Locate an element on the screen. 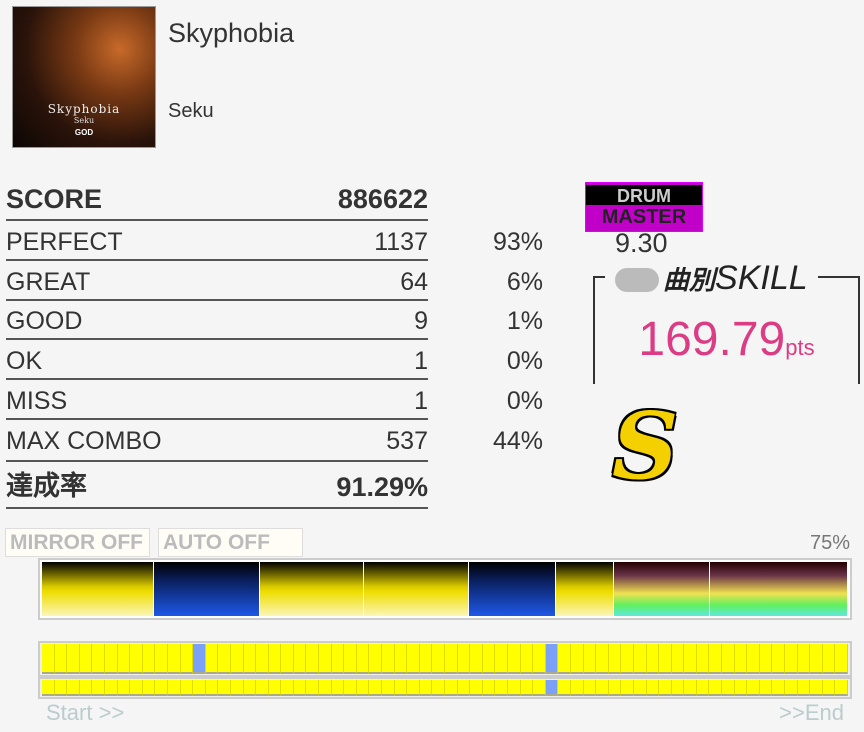  skill-title: 曲別SKILL is located at coordinates (711, 278).